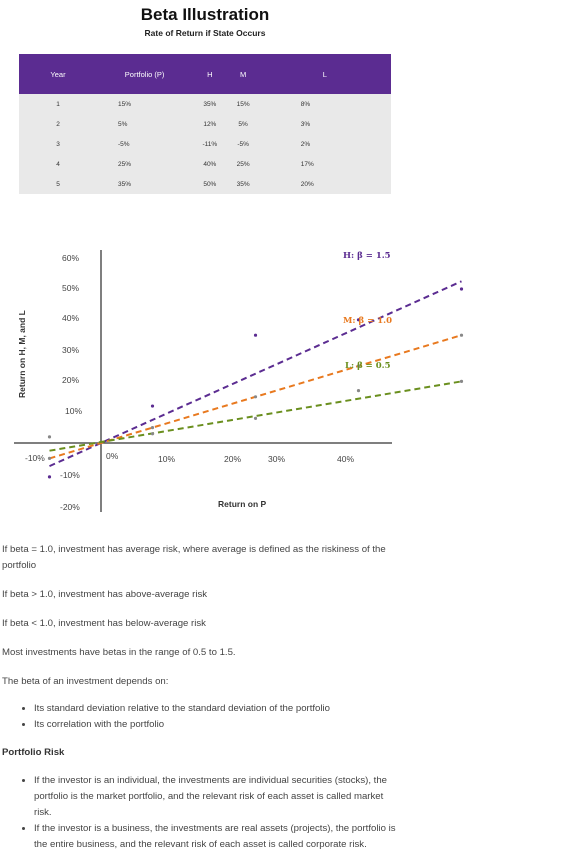 The image size is (569, 864). I want to click on x-tick-label: 30%, so click(276, 459).